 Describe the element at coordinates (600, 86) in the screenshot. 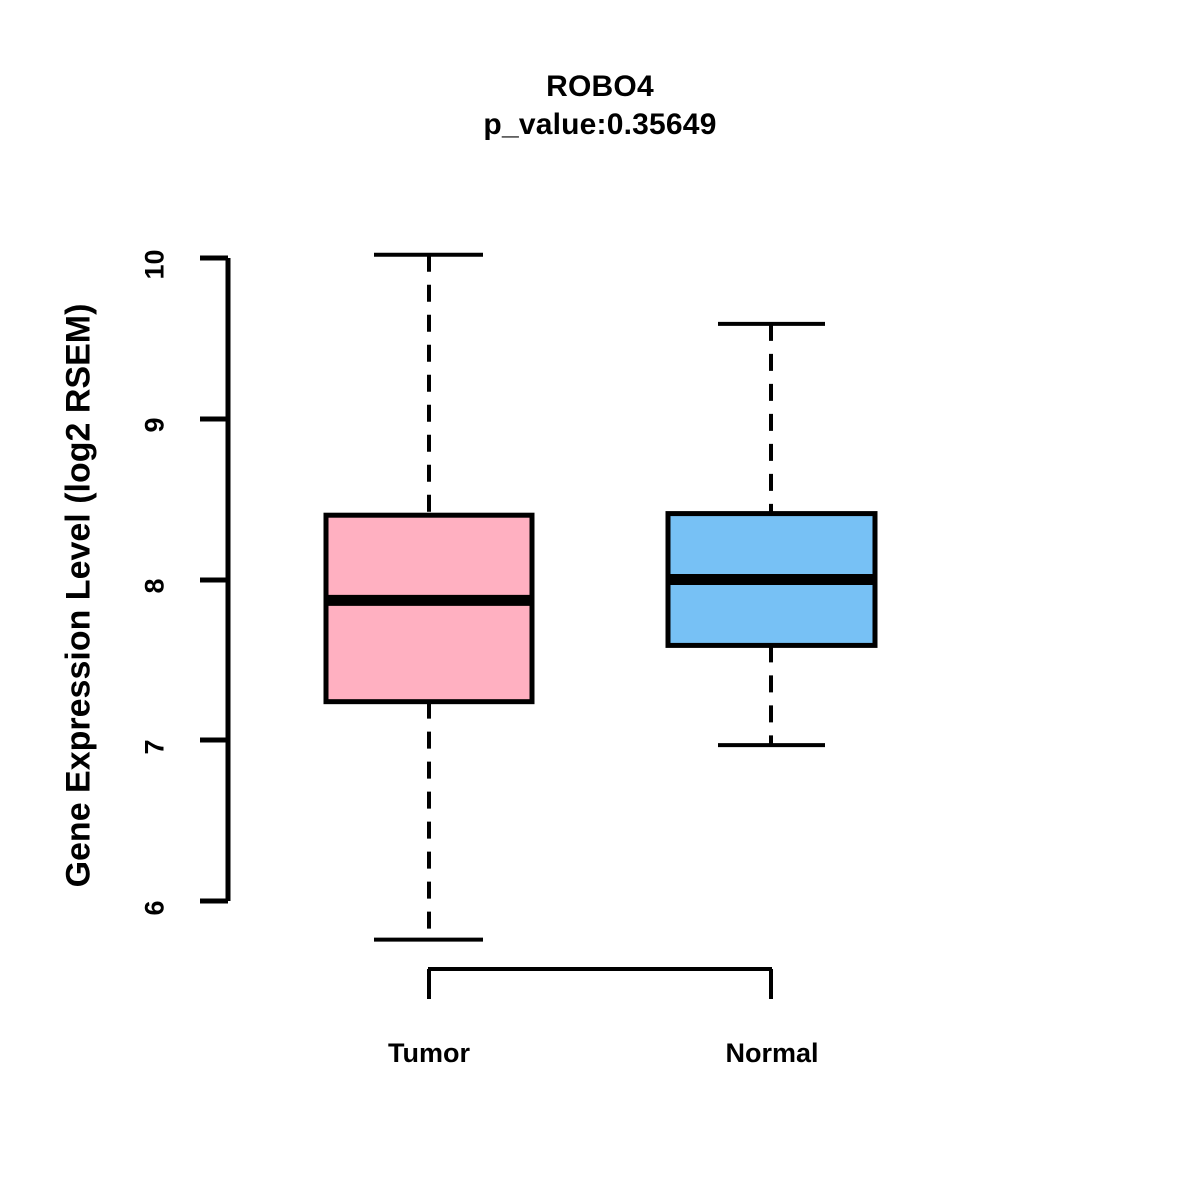

I see `chart-title: ROBO4` at that location.